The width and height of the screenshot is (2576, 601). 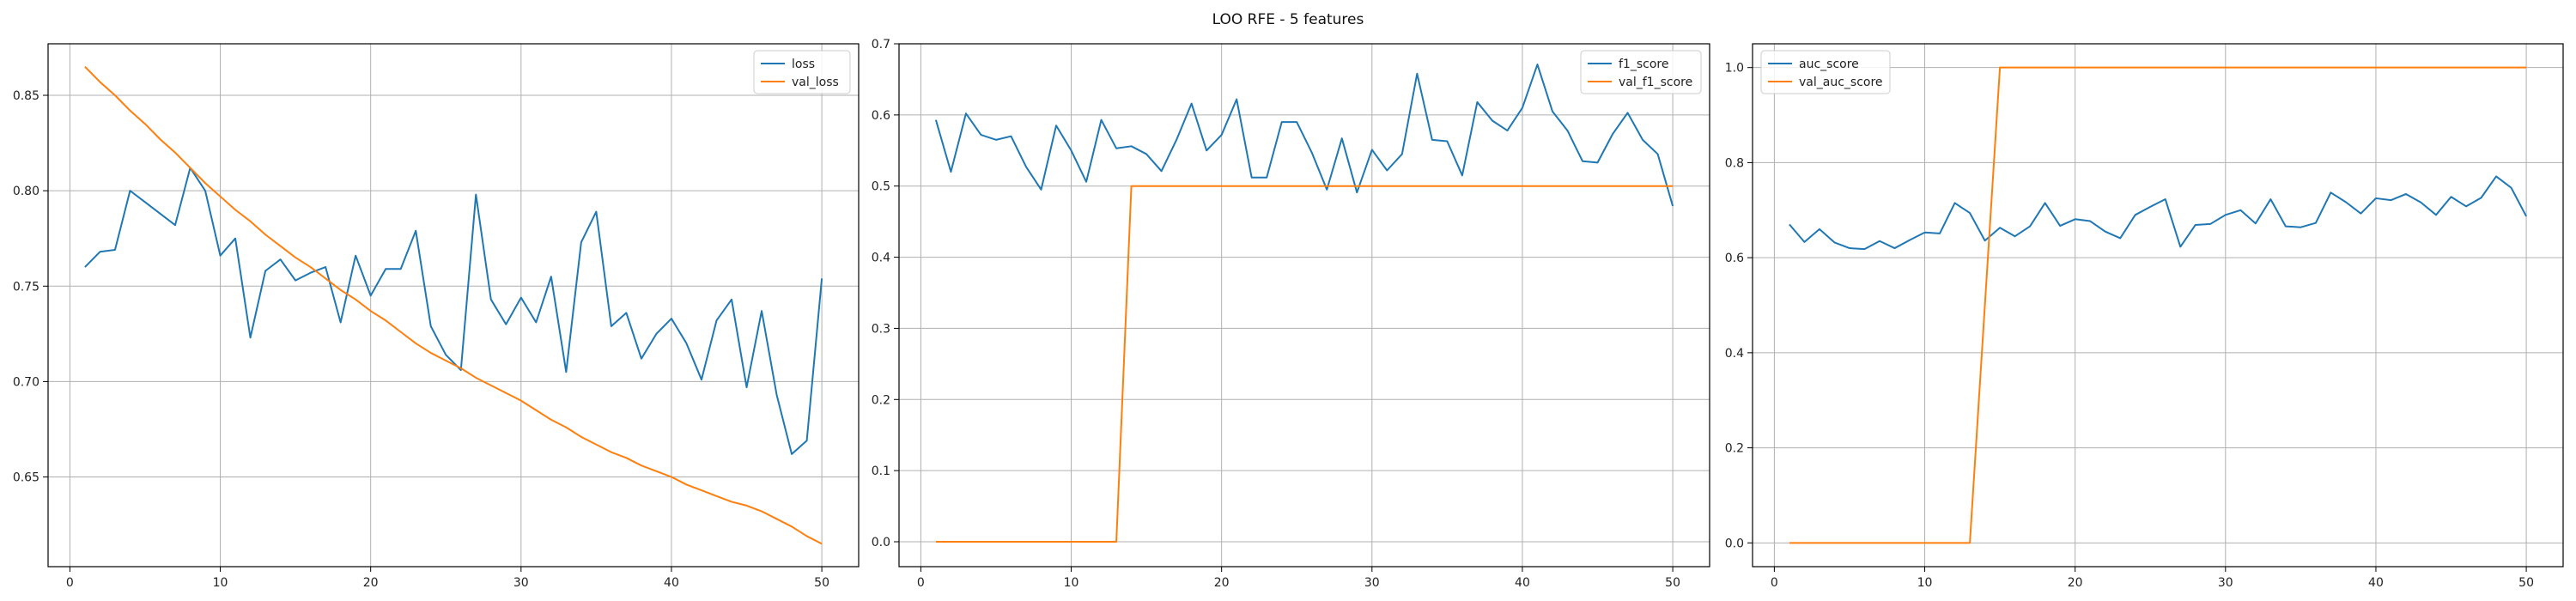 I want to click on y-tick-label: 0.5, so click(x=881, y=187).